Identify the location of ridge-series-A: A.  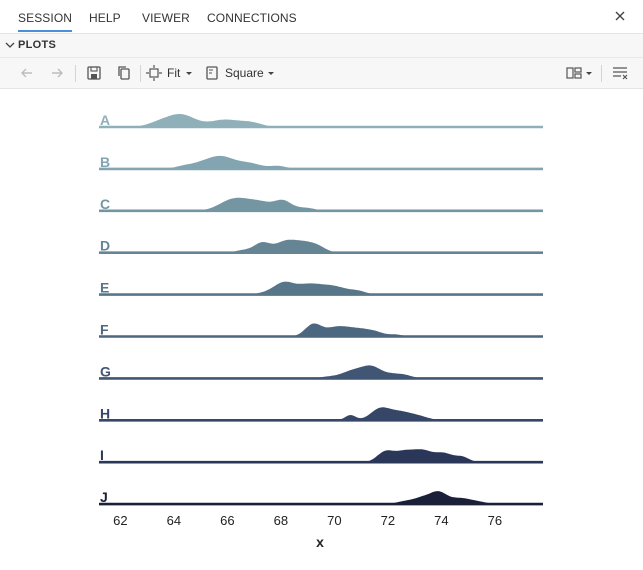
(321, 120).